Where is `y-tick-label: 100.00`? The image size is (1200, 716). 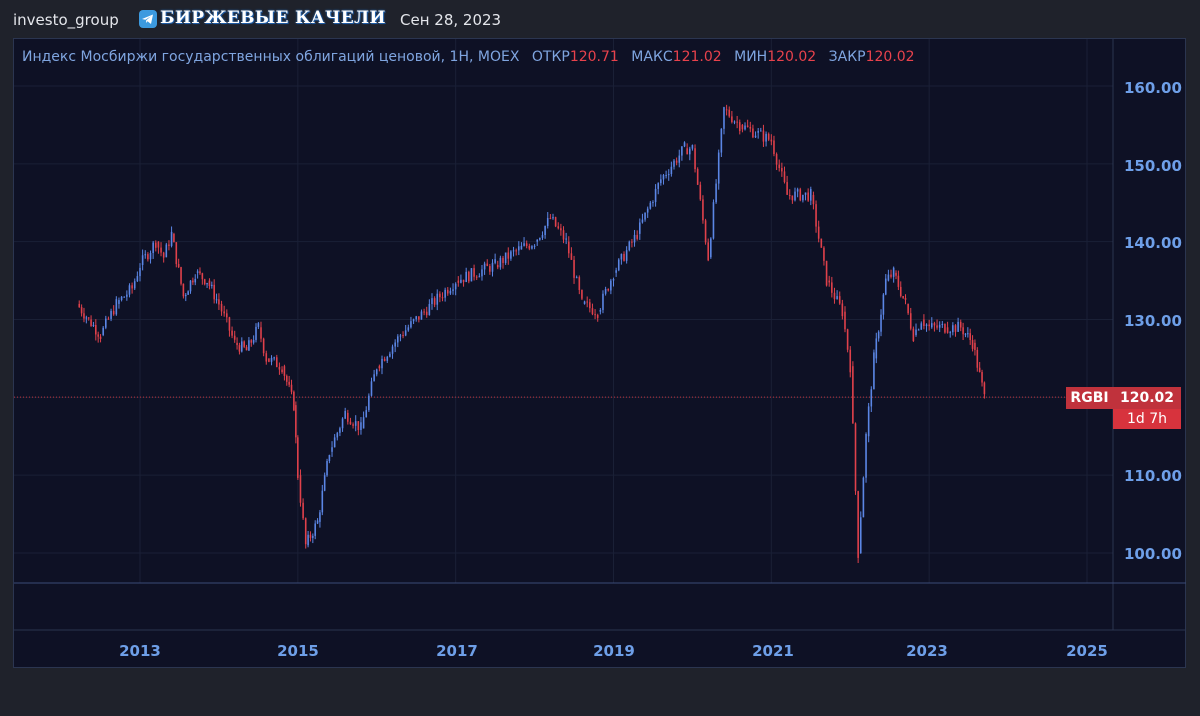
y-tick-label: 100.00 is located at coordinates (1153, 554).